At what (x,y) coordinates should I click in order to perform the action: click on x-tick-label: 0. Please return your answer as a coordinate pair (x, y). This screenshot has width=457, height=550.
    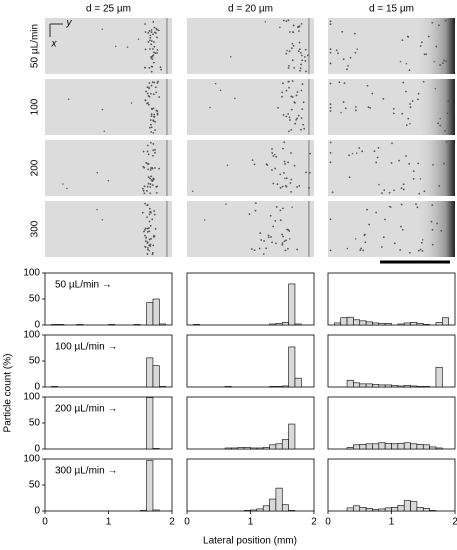
    Looking at the image, I should click on (328, 522).